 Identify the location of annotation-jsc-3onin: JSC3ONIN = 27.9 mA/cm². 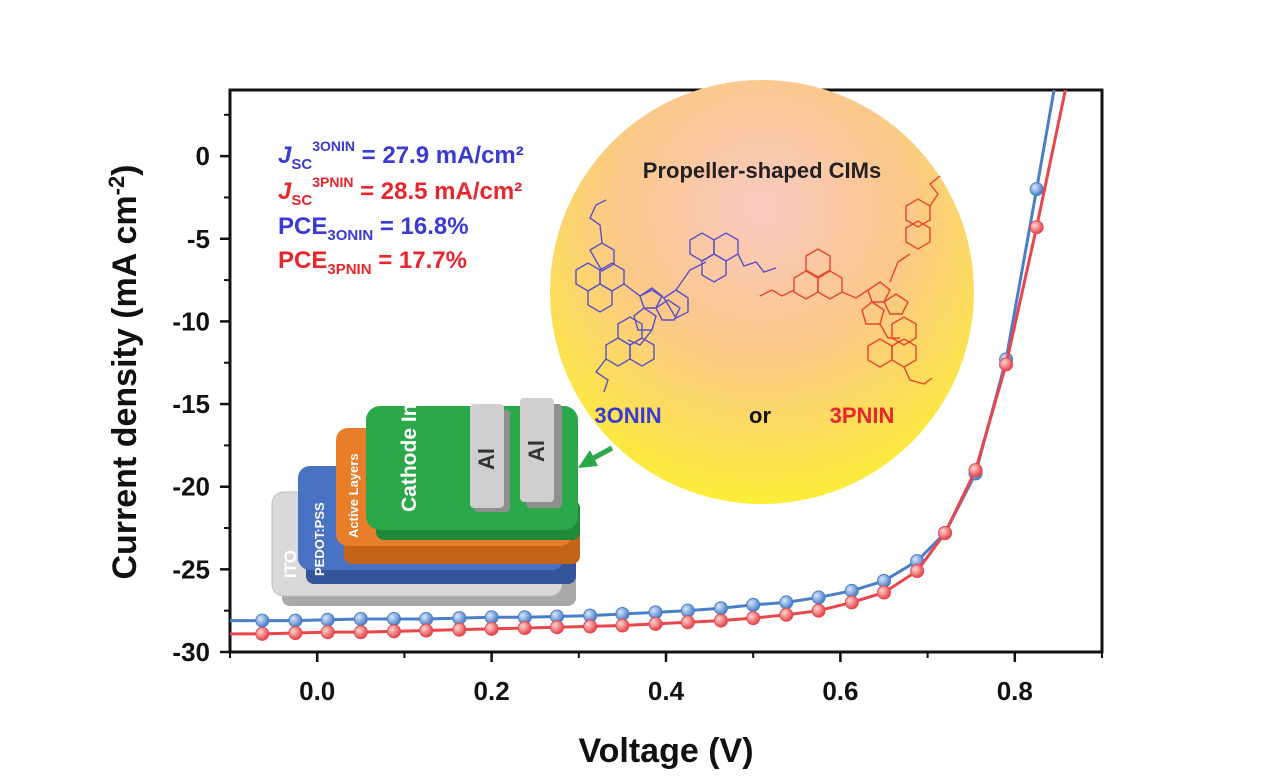
(401, 155).